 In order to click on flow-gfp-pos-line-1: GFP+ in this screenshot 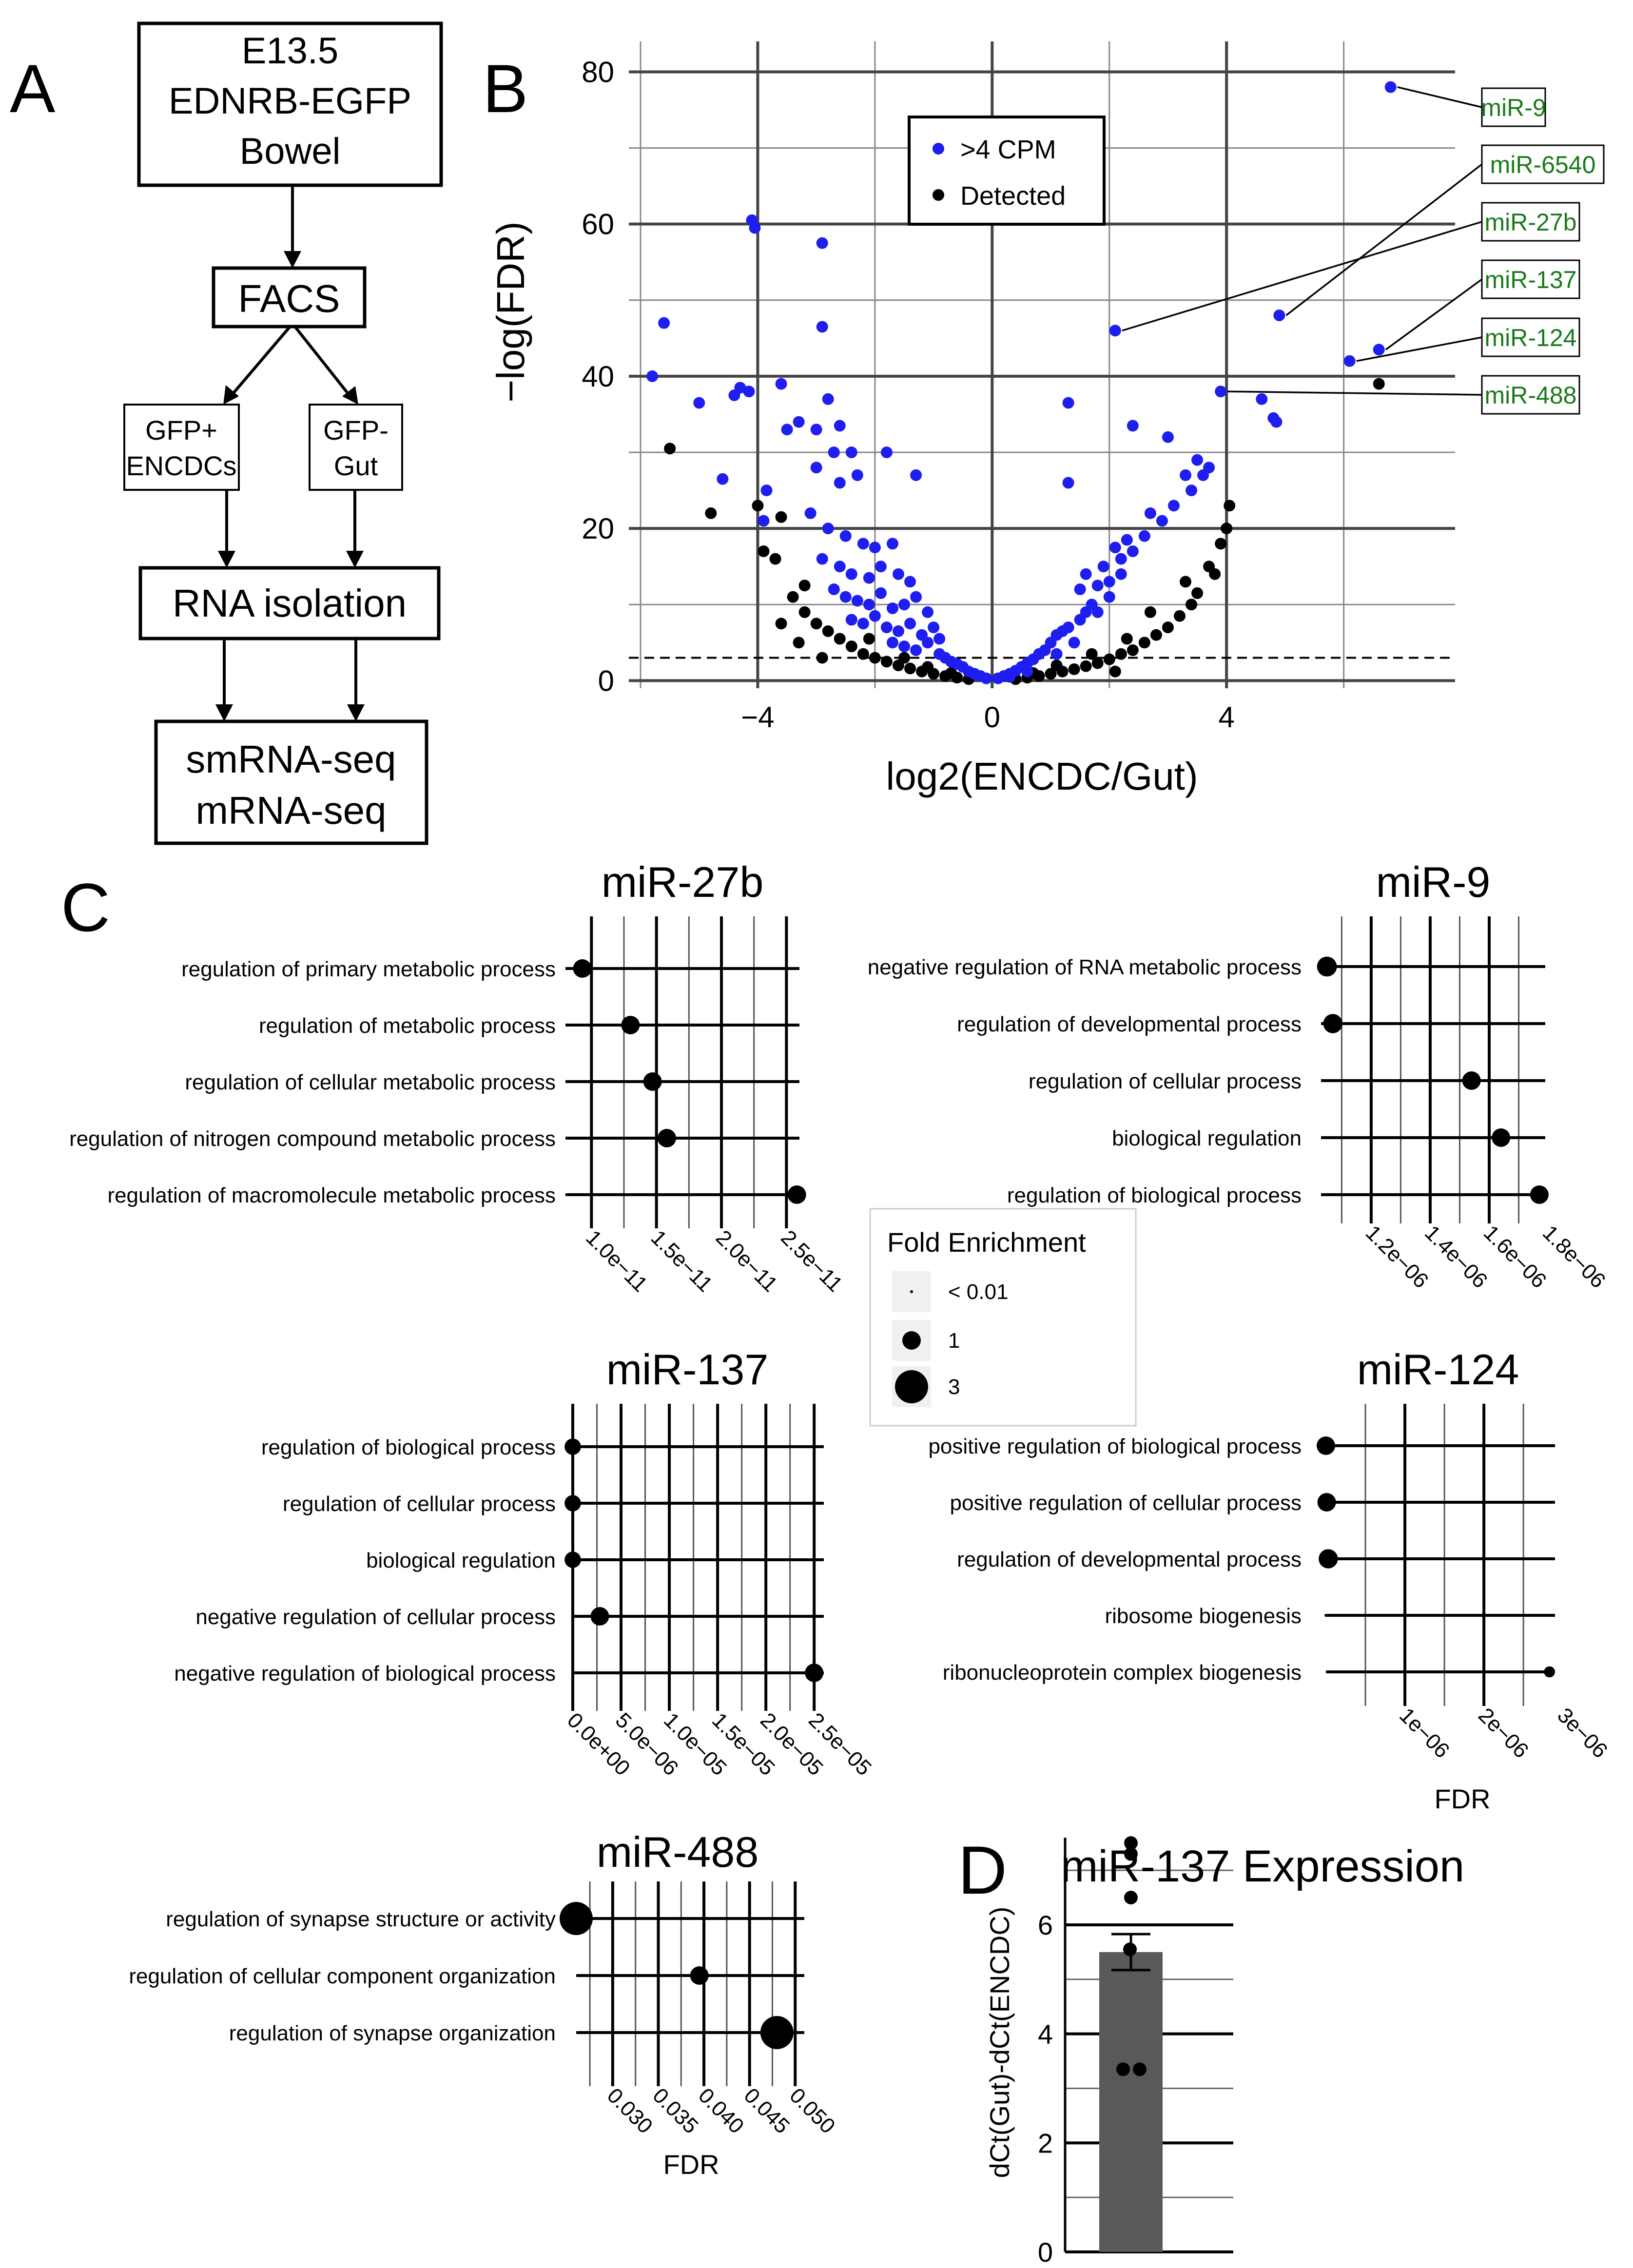, I will do `click(181, 430)`.